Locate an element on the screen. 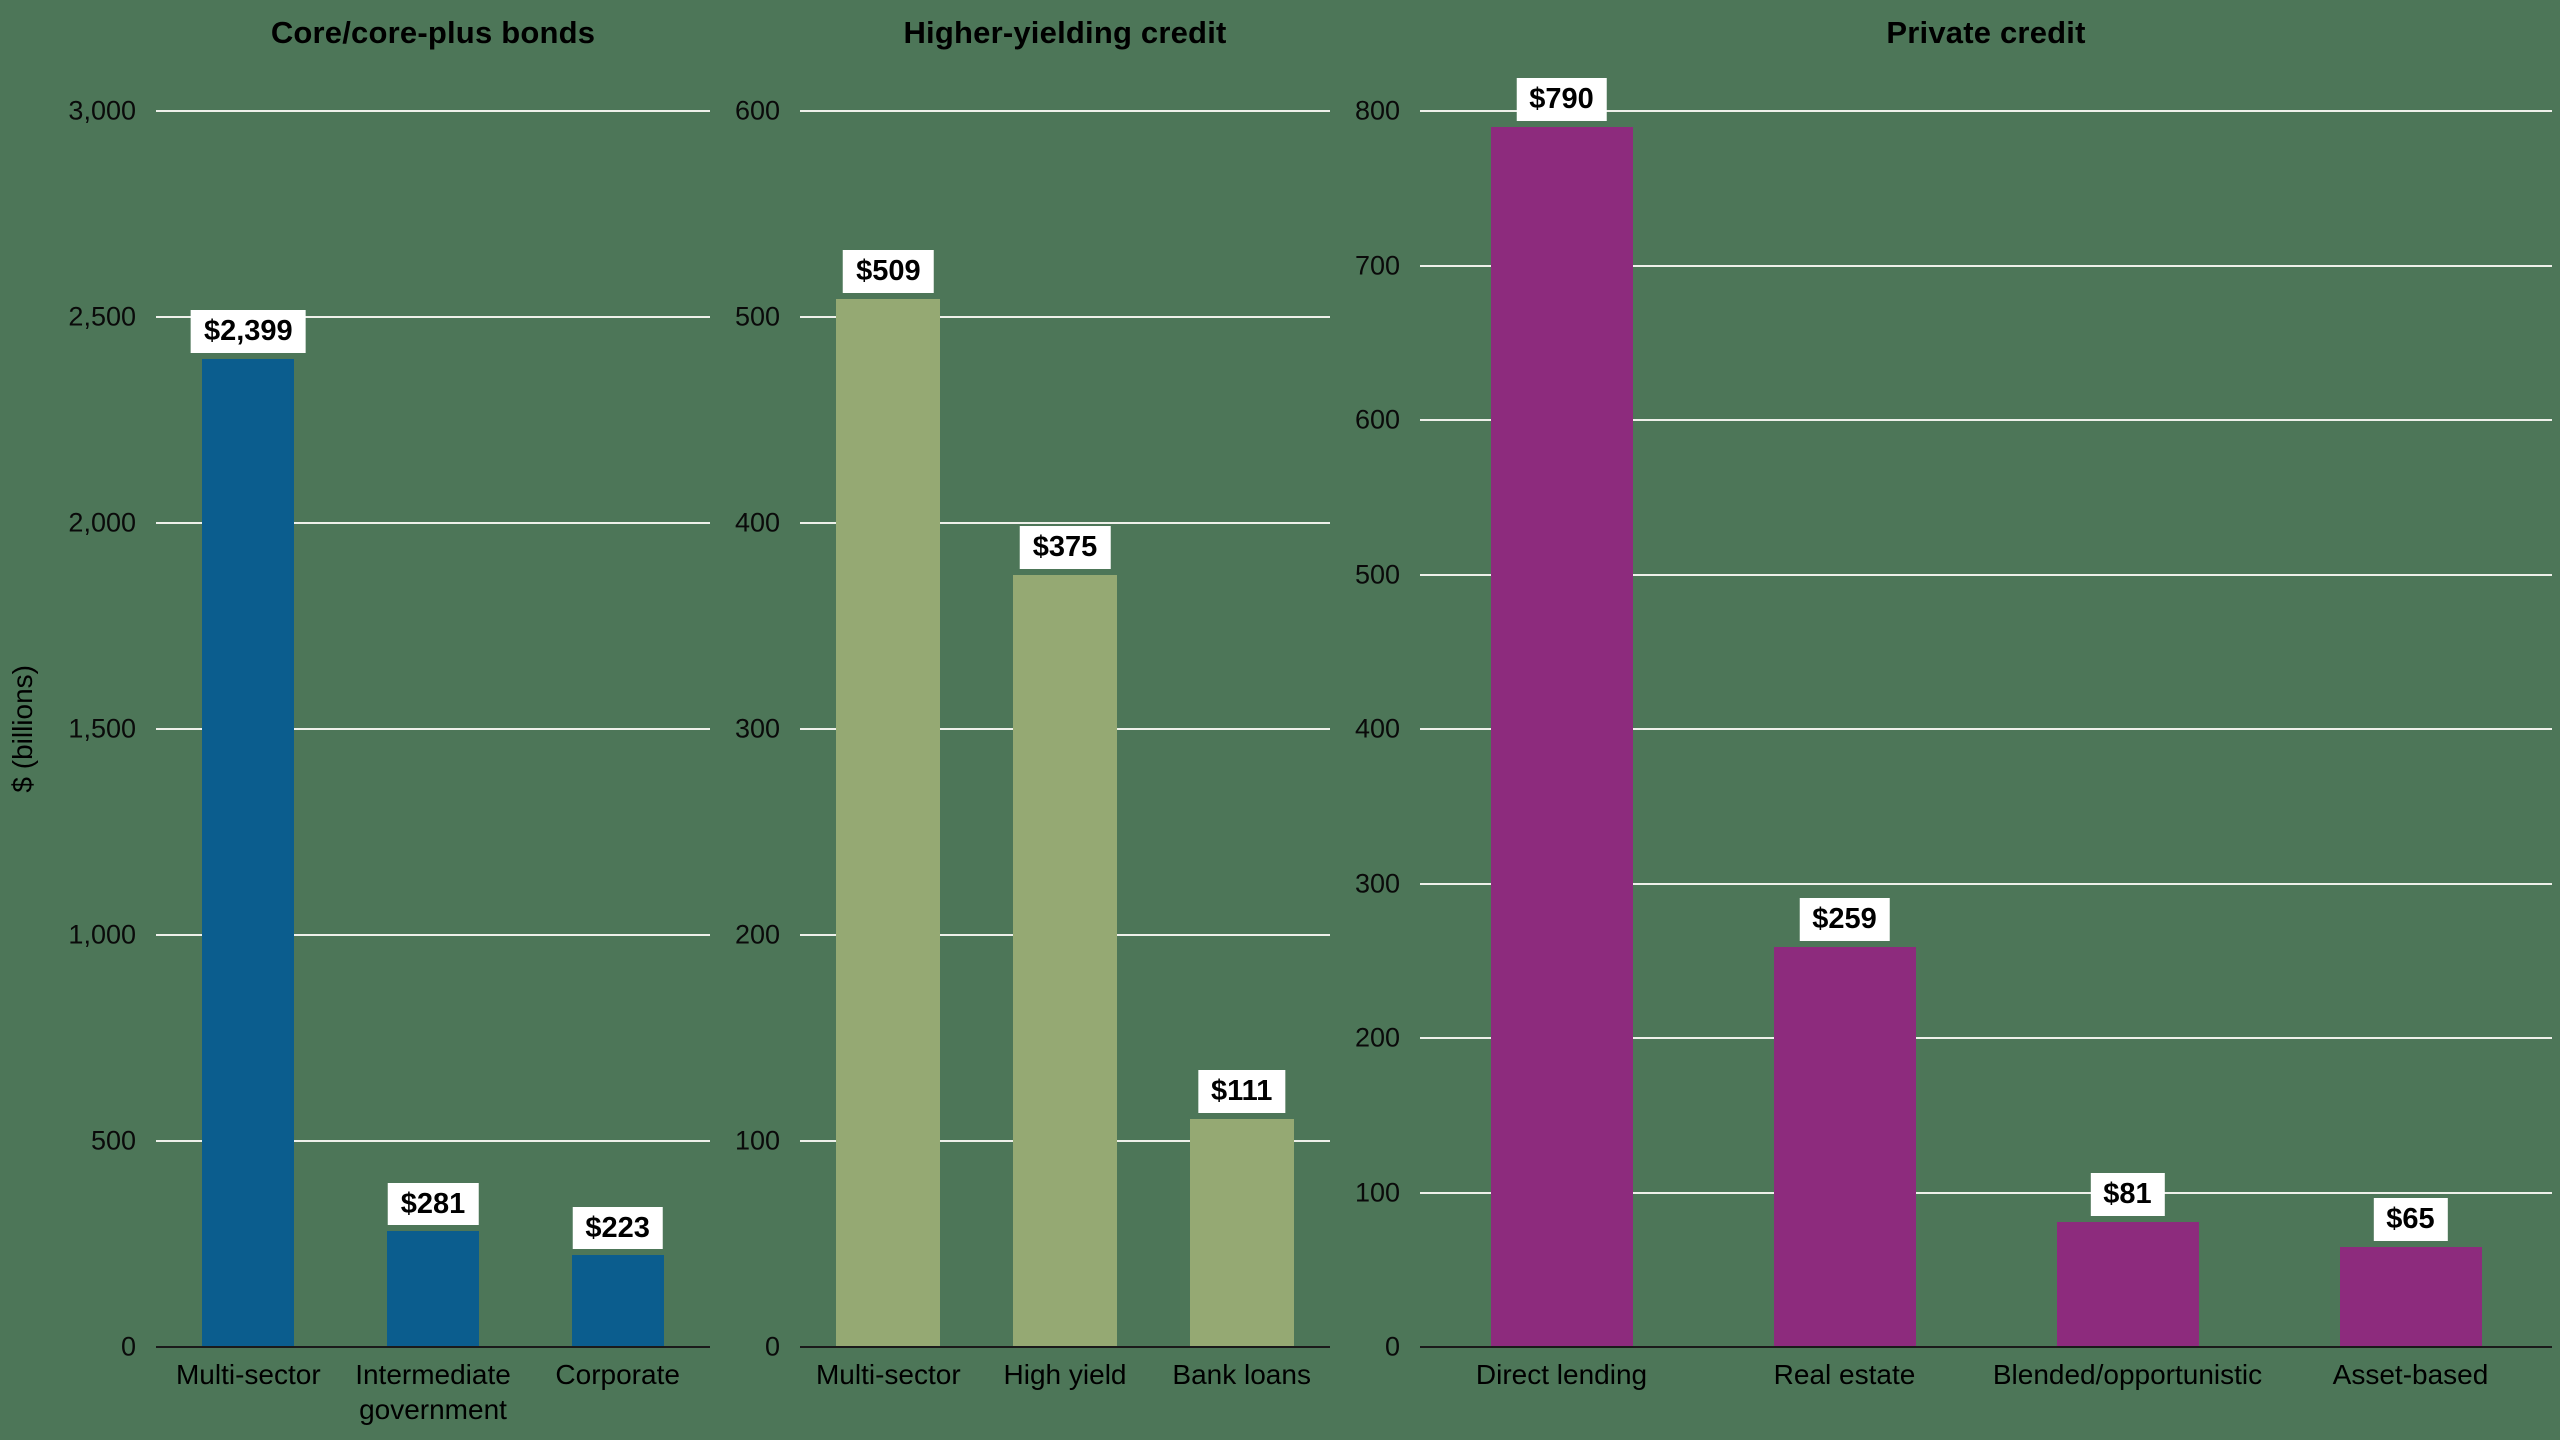 The height and width of the screenshot is (1440, 2560). bar-value-label: $81 is located at coordinates (2127, 1195).